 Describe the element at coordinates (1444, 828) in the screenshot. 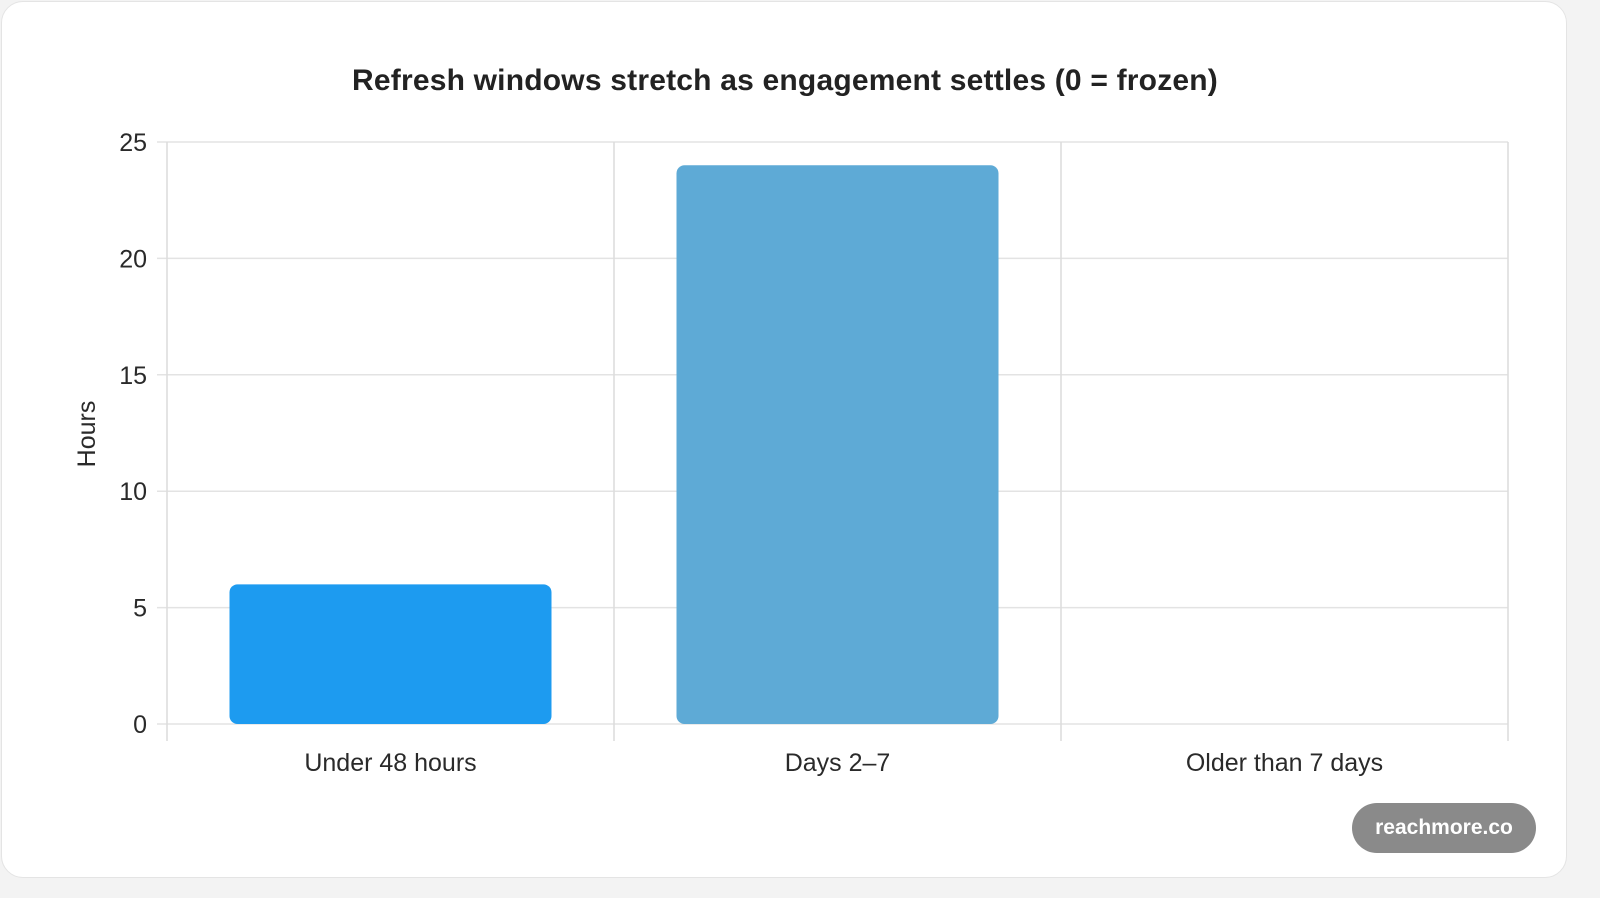

I see `watermark-badge: reachmore.co` at that location.